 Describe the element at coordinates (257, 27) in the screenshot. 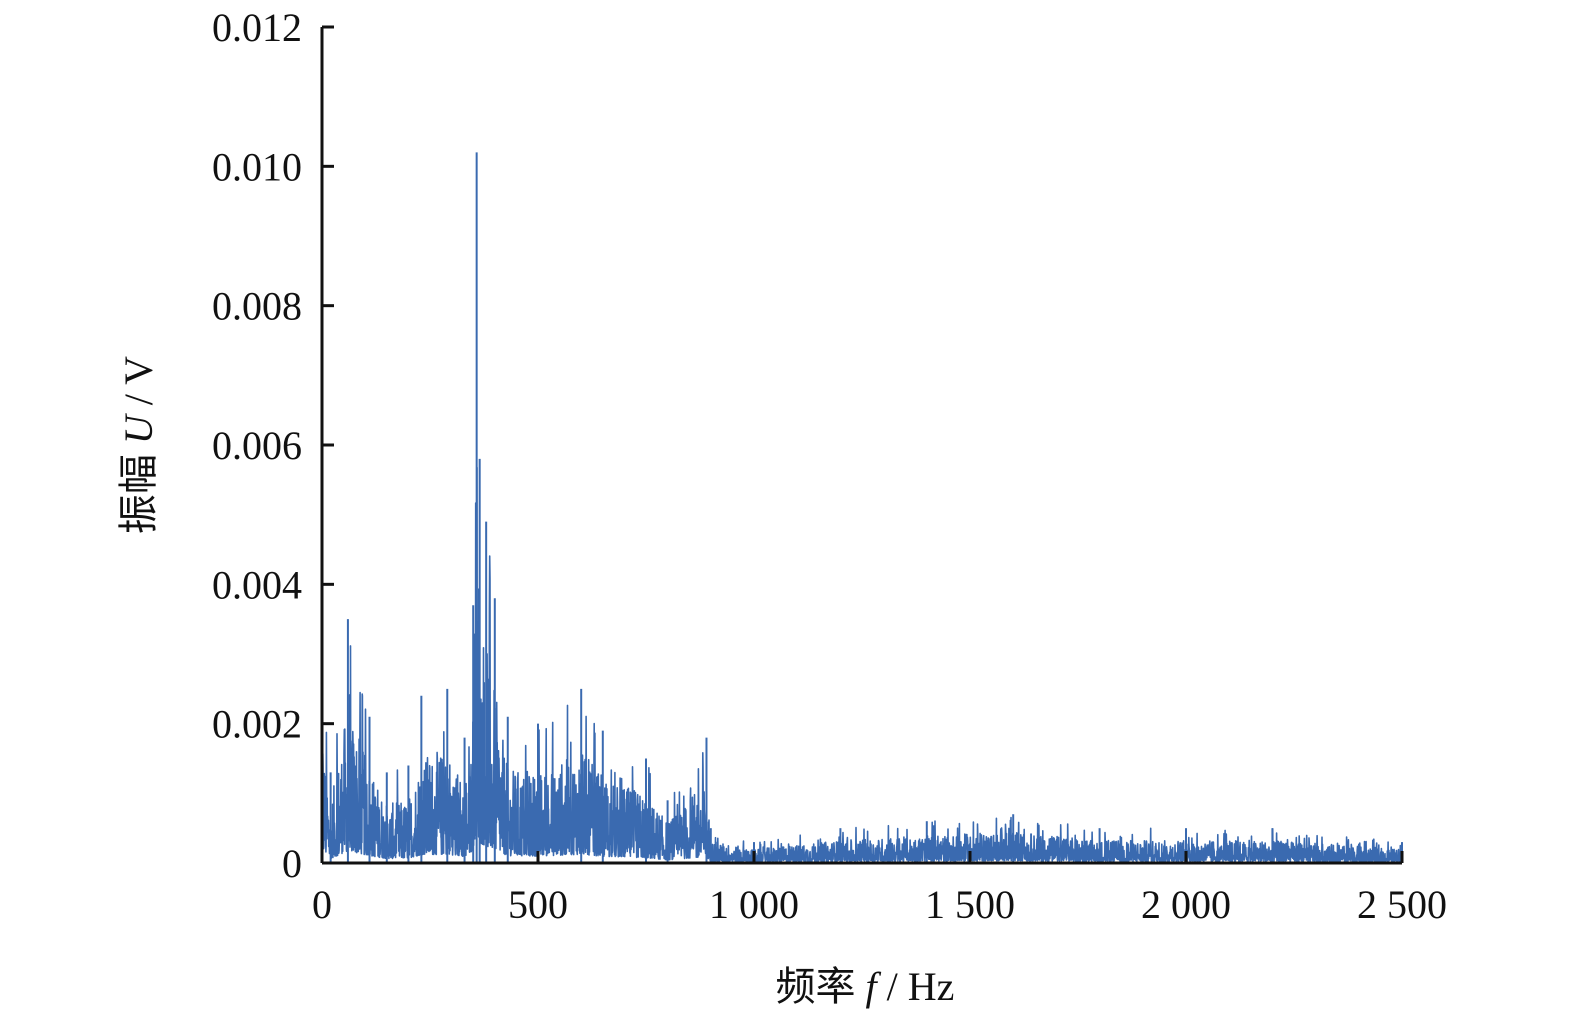

I see `y-tick-label: 0.012` at that location.